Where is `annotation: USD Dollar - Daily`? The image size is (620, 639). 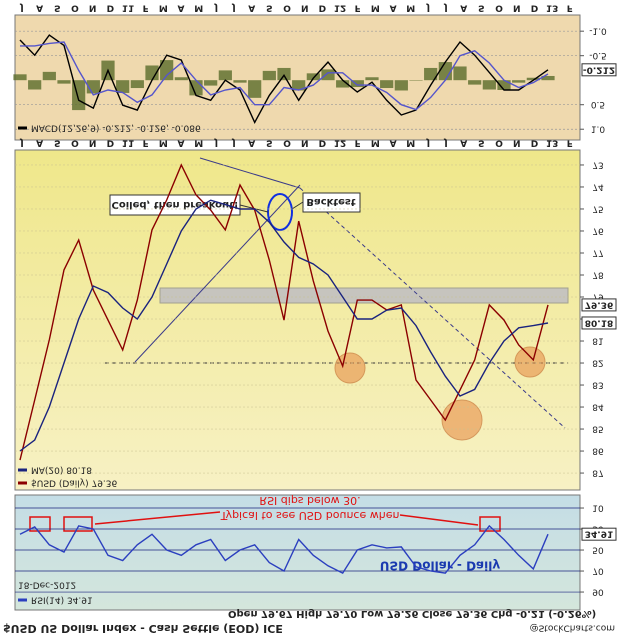
annotation: USD Dollar - Daily is located at coordinates (440, 566).